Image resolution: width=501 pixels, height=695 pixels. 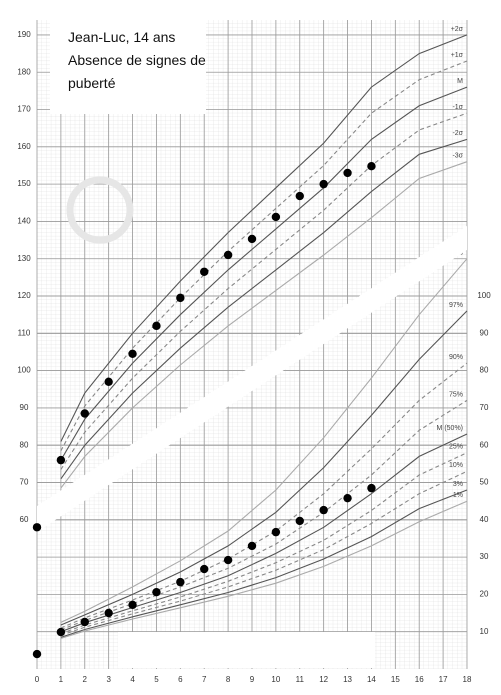 What do you see at coordinates (100, 210) in the screenshot?
I see `male-symbol` at bounding box center [100, 210].